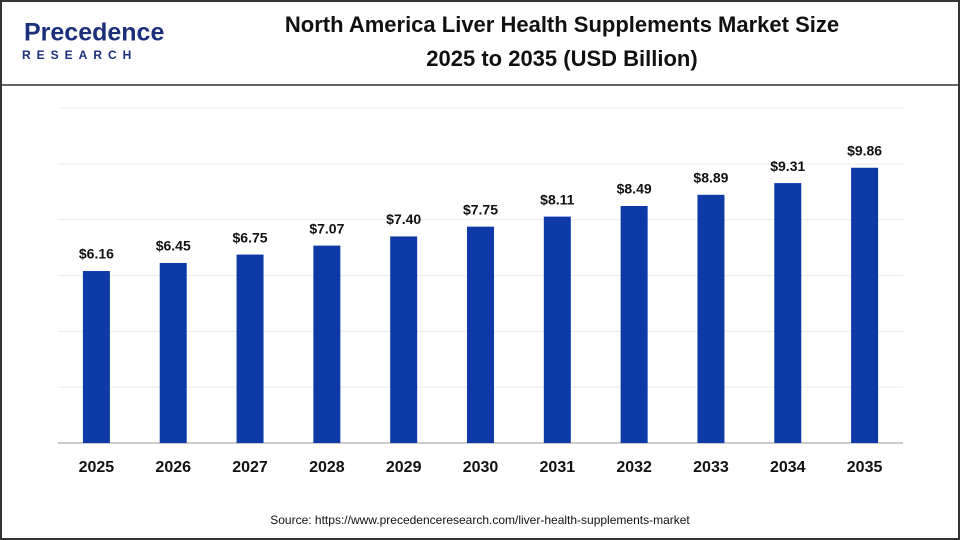  Describe the element at coordinates (326, 228) in the screenshot. I see `value-label: $7.07` at that location.